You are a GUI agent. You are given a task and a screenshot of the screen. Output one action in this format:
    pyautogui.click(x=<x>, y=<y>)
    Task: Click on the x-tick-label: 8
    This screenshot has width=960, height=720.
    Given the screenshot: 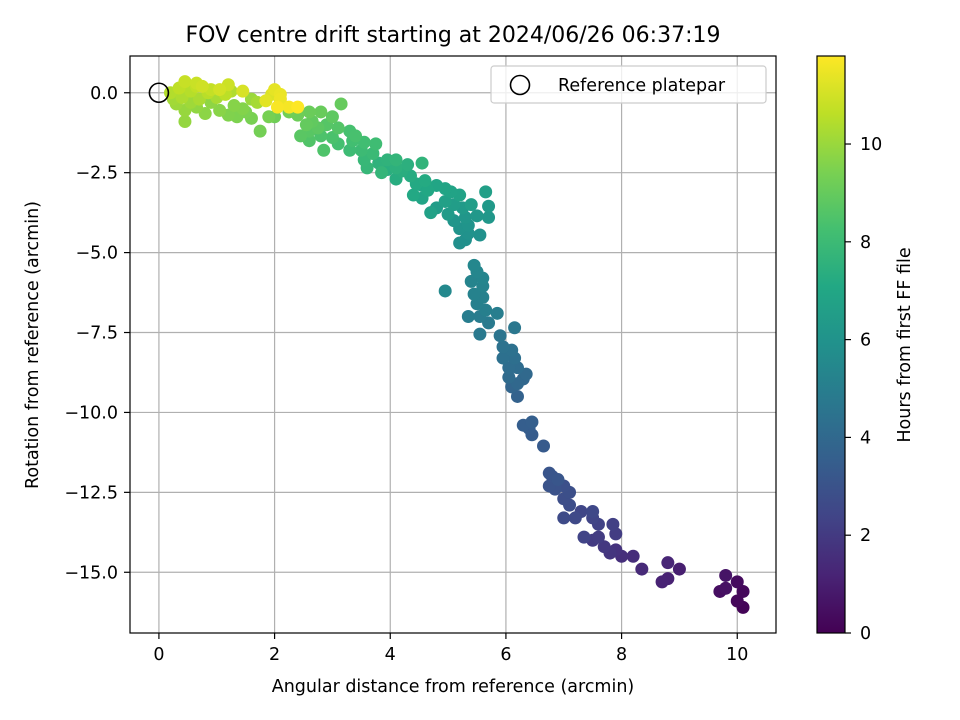 What is the action you would take?
    pyautogui.click(x=621, y=655)
    